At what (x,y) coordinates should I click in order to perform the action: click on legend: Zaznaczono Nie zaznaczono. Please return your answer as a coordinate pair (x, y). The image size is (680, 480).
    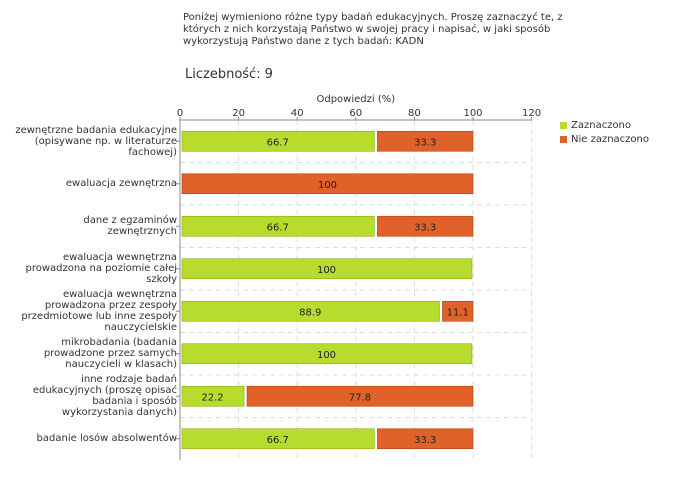
    Looking at the image, I should click on (604, 132).